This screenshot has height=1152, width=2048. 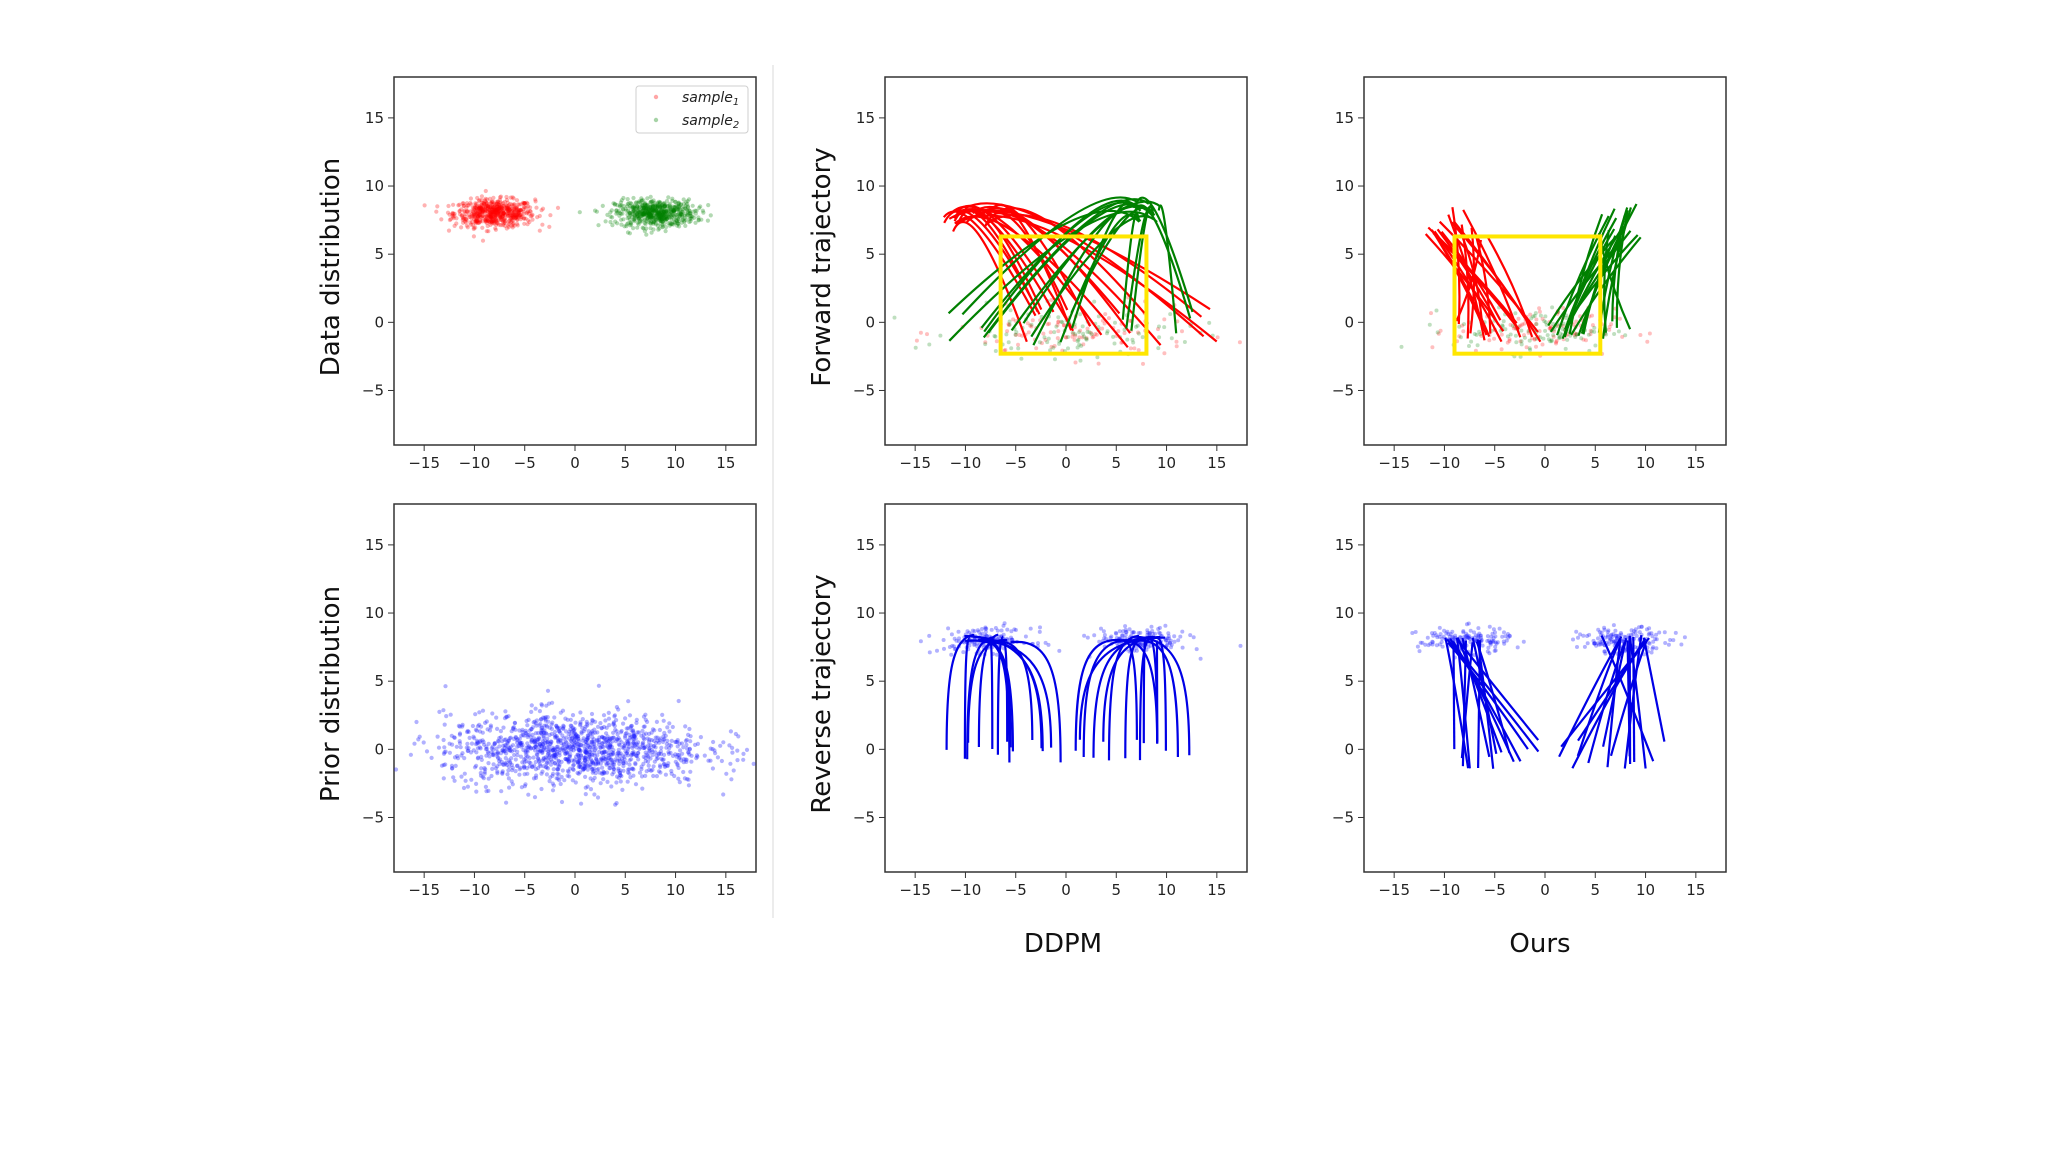 I want to click on x-tick-label: 10, so click(x=1166, y=890).